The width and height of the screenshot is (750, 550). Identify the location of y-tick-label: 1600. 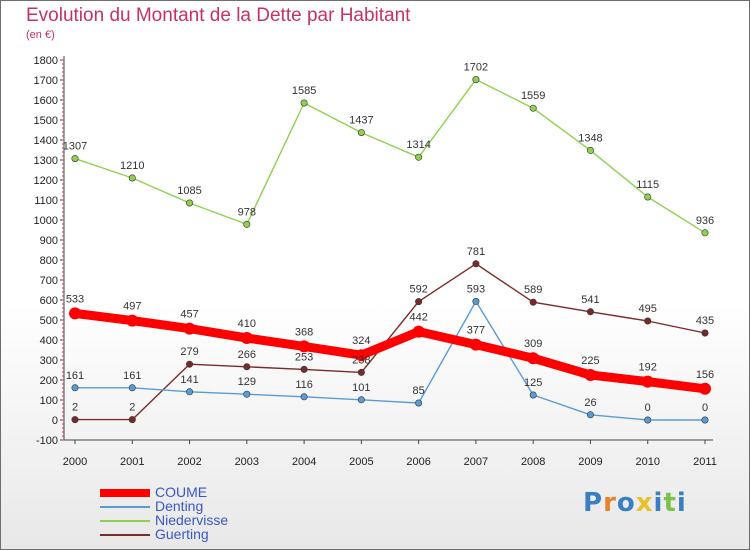
(46, 101).